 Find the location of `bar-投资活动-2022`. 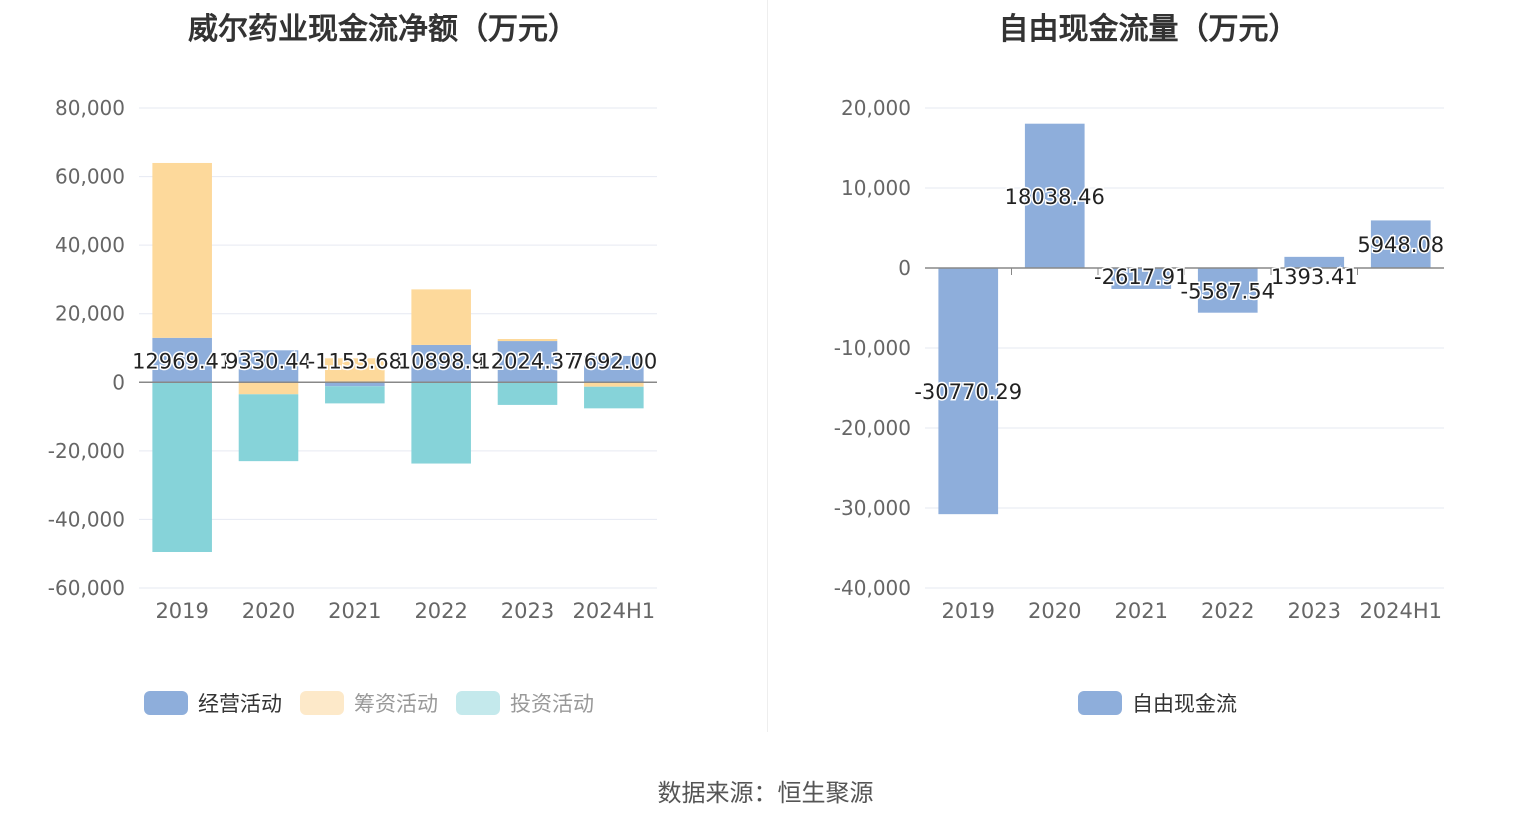

bar-投资活动-2022 is located at coordinates (441, 423).